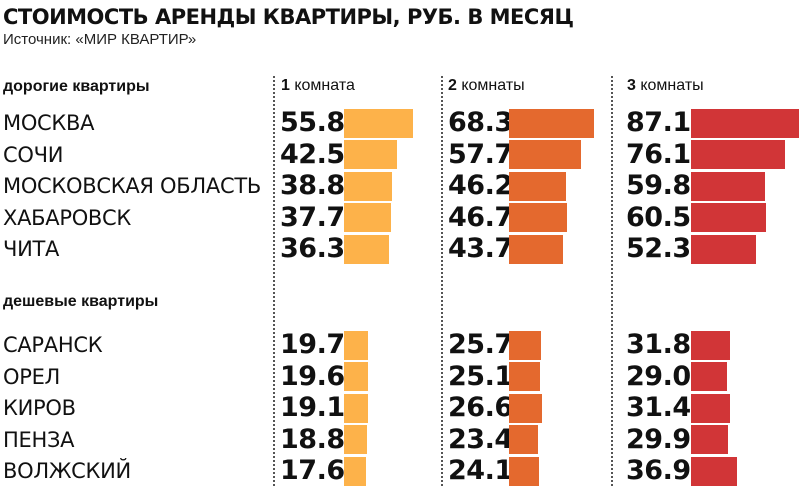 Image resolution: width=800 pixels, height=494 pixels. What do you see at coordinates (480, 186) in the screenshot?
I see `value-label: 46.2` at bounding box center [480, 186].